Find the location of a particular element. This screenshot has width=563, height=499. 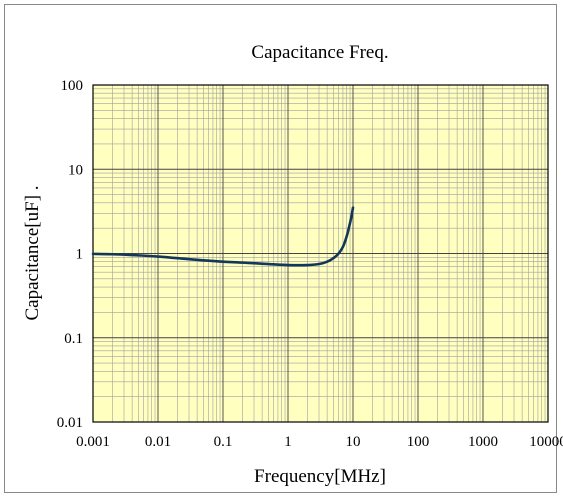

x-tick-label: 1000 is located at coordinates (483, 442).